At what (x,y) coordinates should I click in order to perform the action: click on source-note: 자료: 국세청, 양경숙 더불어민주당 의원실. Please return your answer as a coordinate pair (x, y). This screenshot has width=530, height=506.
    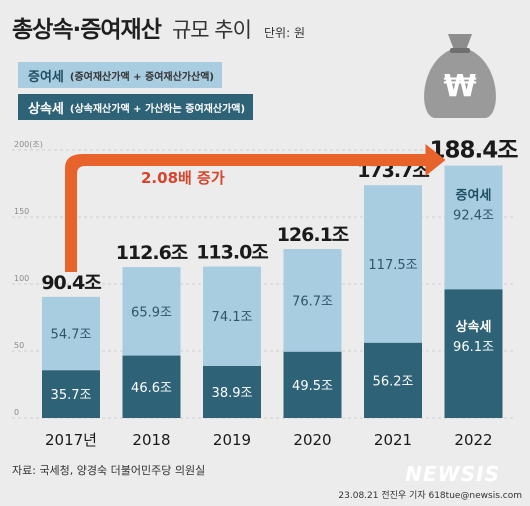
    Looking at the image, I should click on (109, 470).